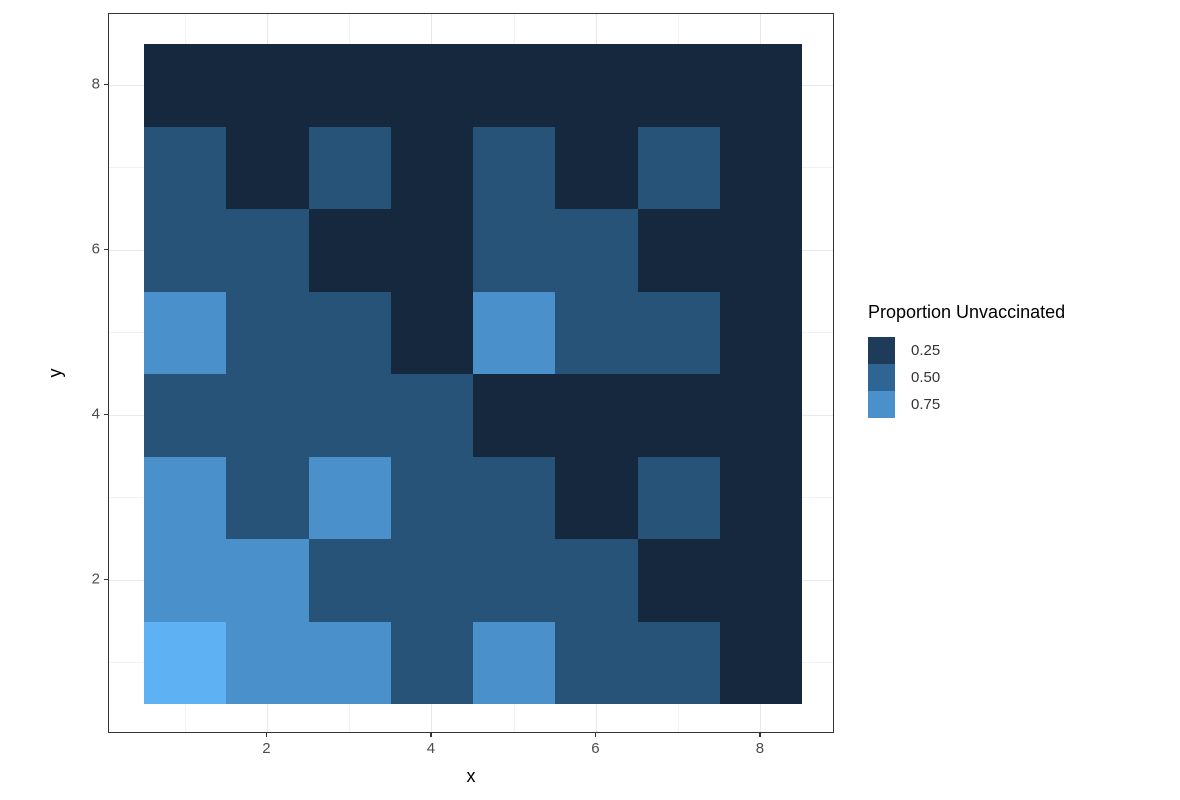 This screenshot has height=800, width=1180. I want to click on legend-item: 0.75, so click(966, 404).